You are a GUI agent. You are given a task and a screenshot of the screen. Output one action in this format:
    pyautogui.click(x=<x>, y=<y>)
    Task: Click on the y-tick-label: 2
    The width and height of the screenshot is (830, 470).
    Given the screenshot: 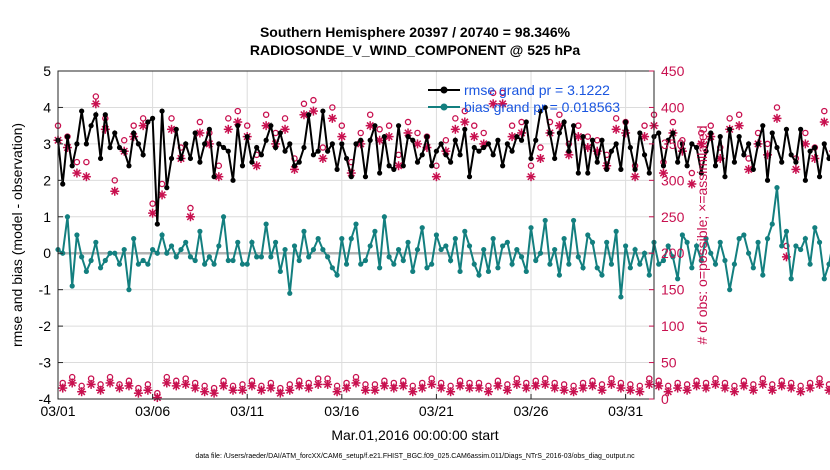 What is the action you would take?
    pyautogui.click(x=47, y=180)
    